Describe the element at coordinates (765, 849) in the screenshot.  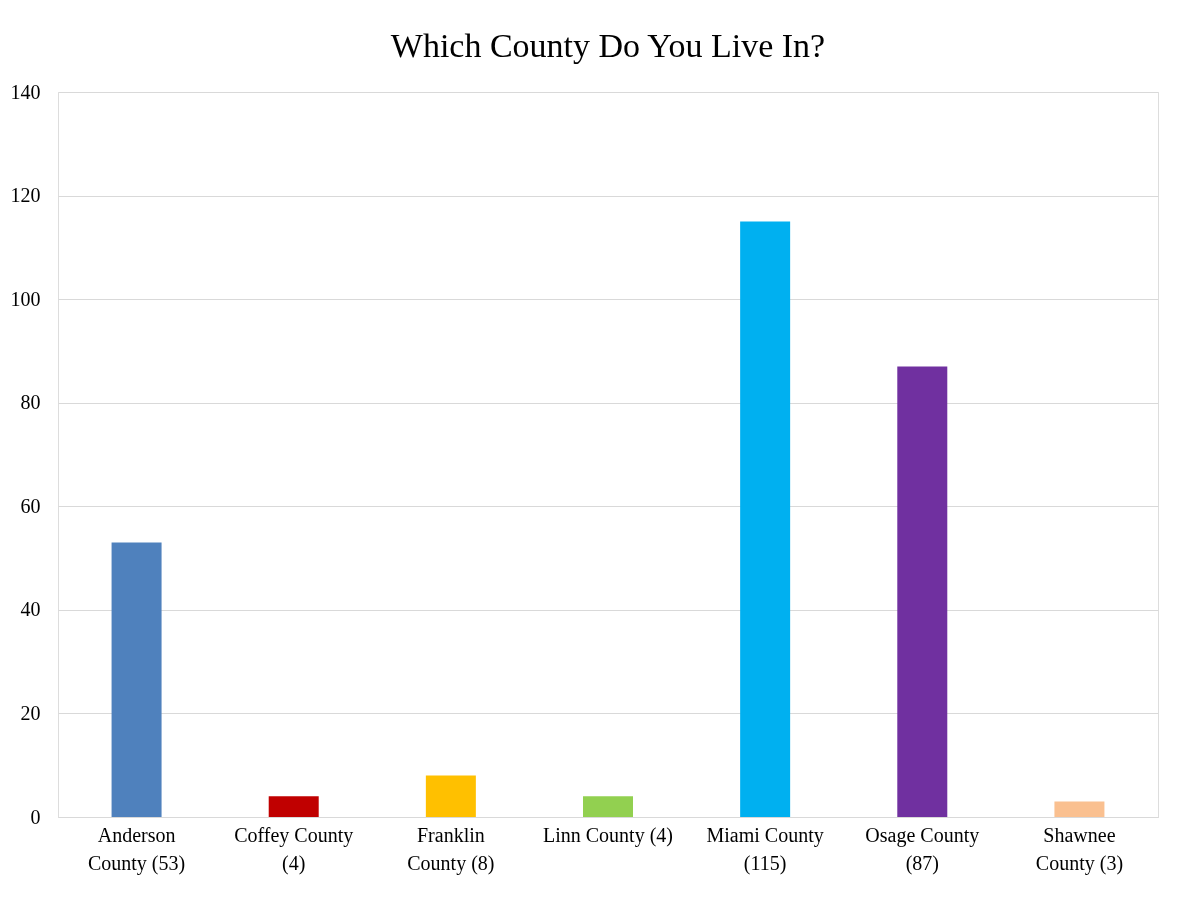
I see `x-tick-label: Miami County (115)` at that location.